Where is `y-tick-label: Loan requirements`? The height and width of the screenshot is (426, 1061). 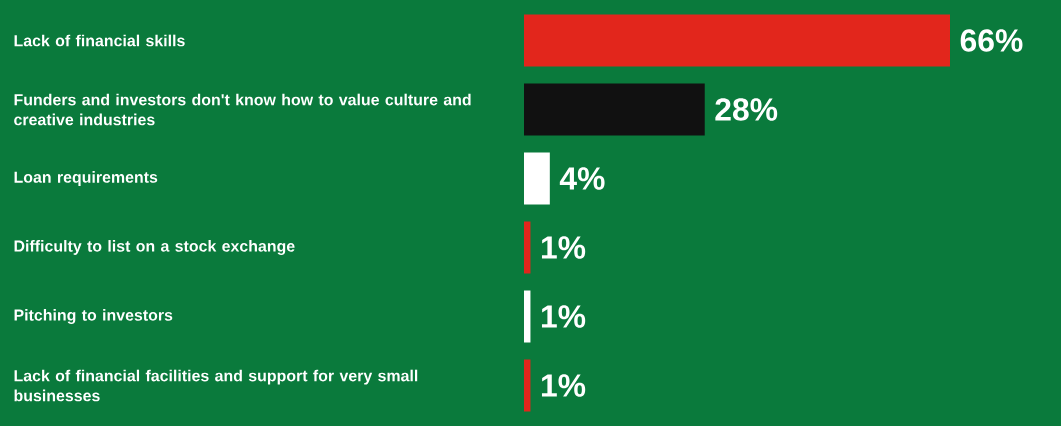
y-tick-label: Loan requirements is located at coordinates (86, 178).